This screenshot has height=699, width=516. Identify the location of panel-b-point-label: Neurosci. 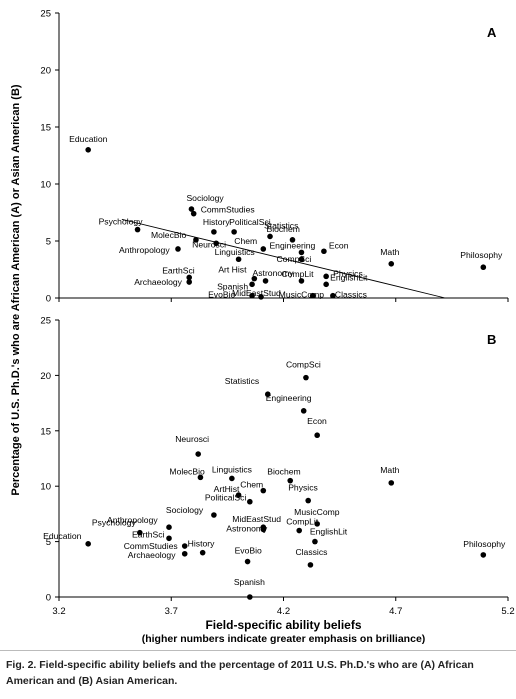
(192, 439).